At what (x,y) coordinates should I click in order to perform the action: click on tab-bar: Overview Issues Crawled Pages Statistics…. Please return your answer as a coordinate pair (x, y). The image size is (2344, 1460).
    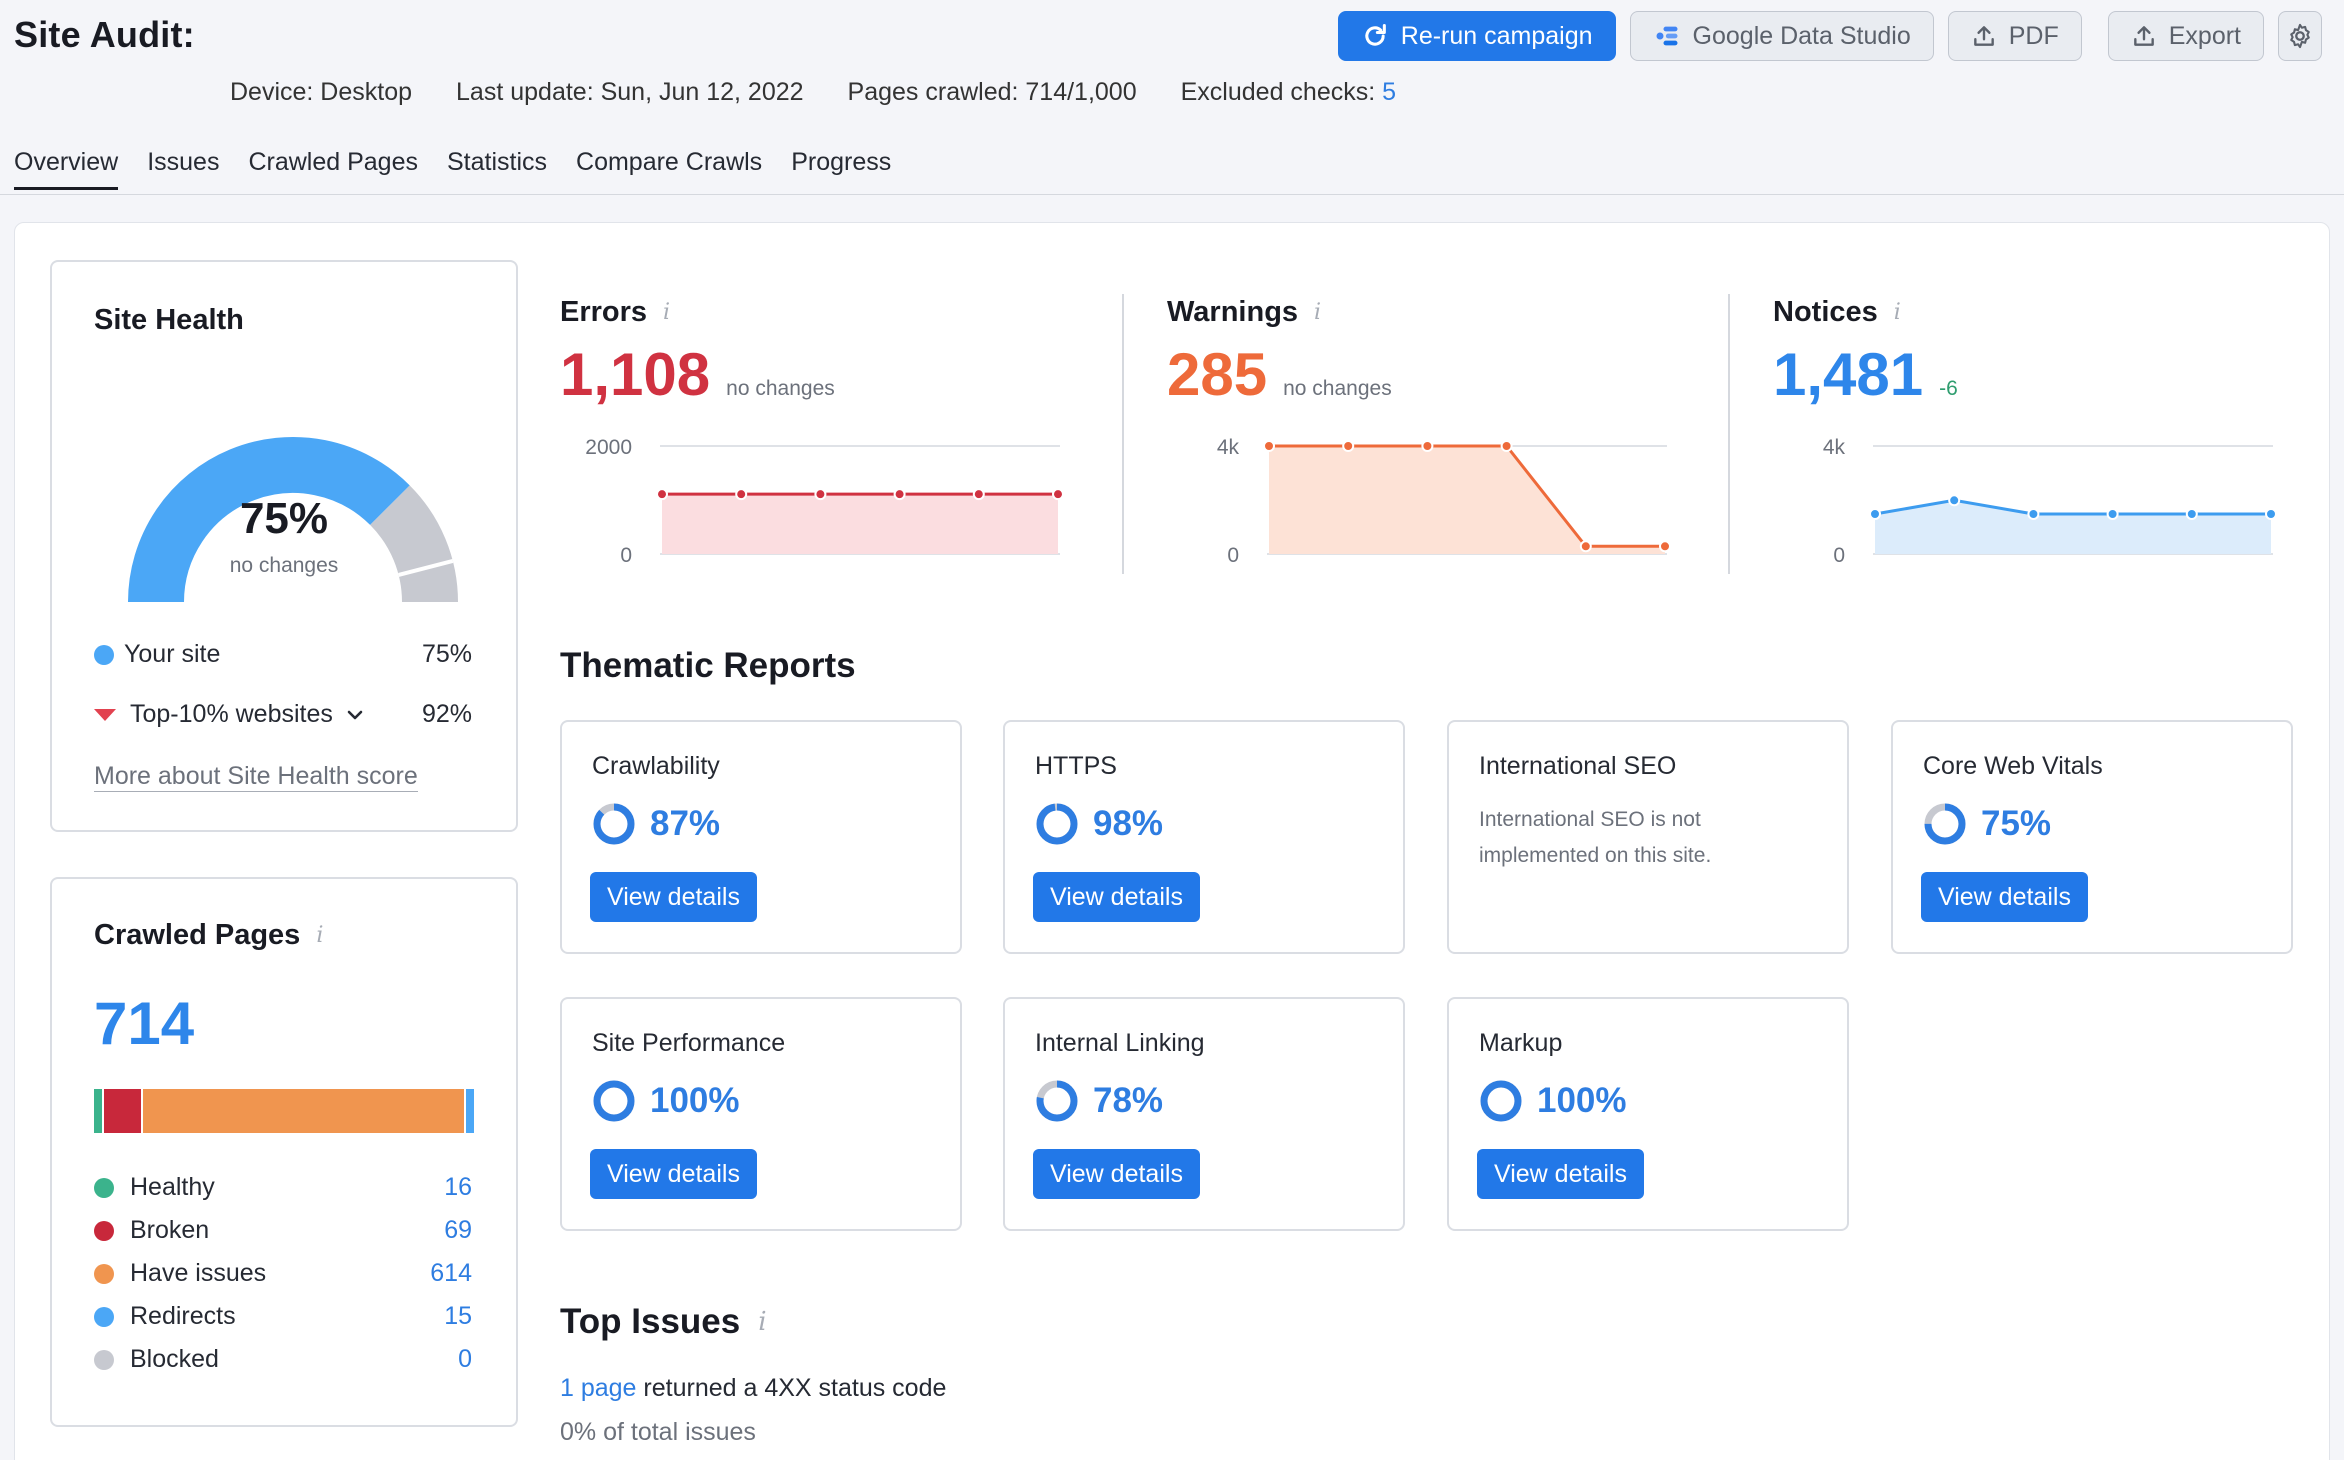
    Looking at the image, I should click on (1179, 169).